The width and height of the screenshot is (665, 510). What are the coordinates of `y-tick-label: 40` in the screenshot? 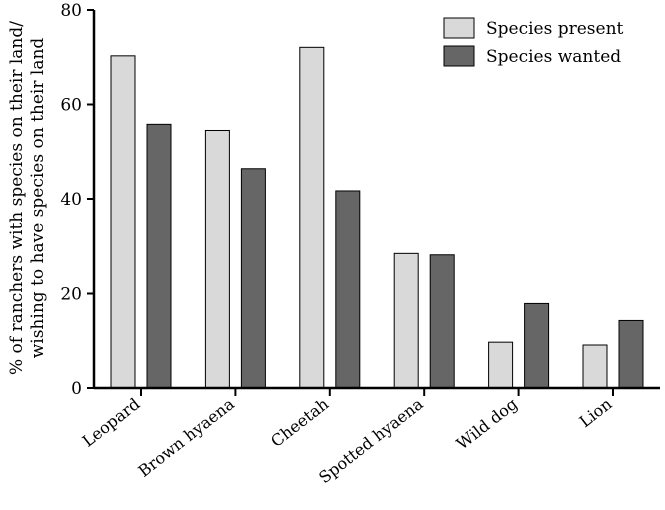 It's located at (71, 200).